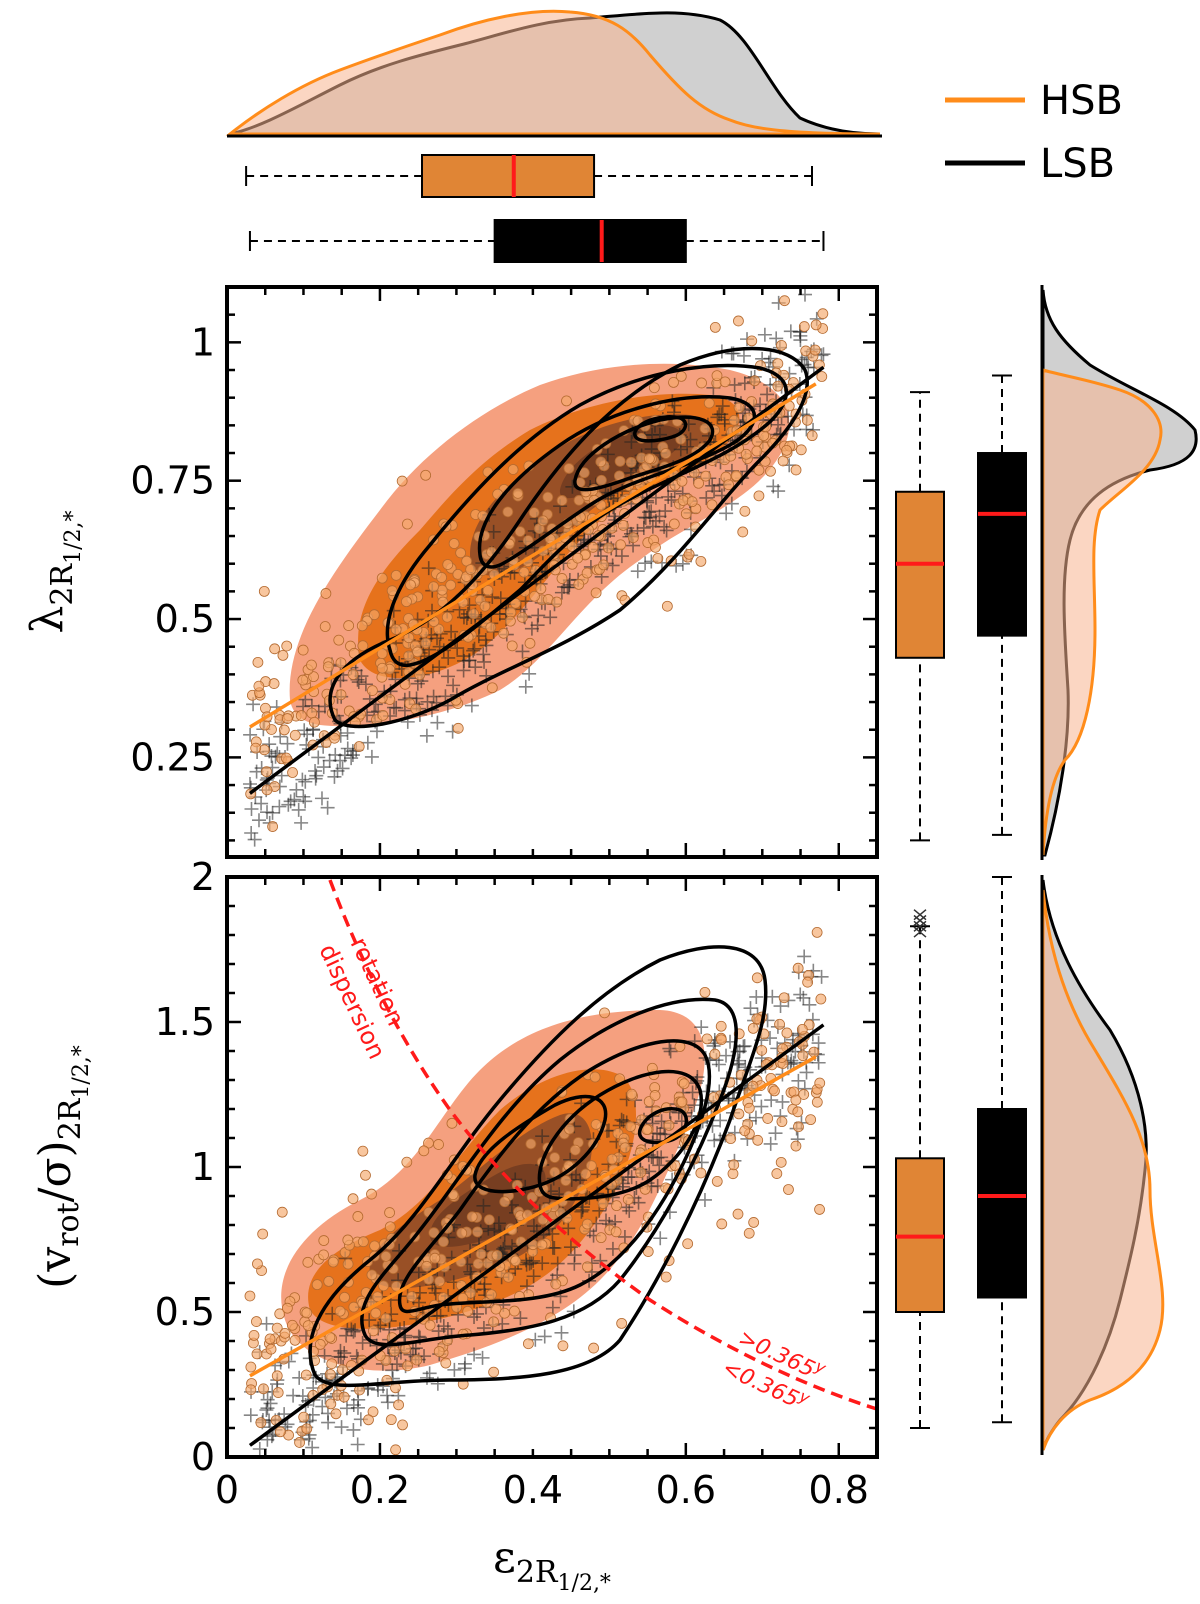 Image resolution: width=1200 pixels, height=1604 pixels. I want to click on hsb-kde-top, so click(553, 72).